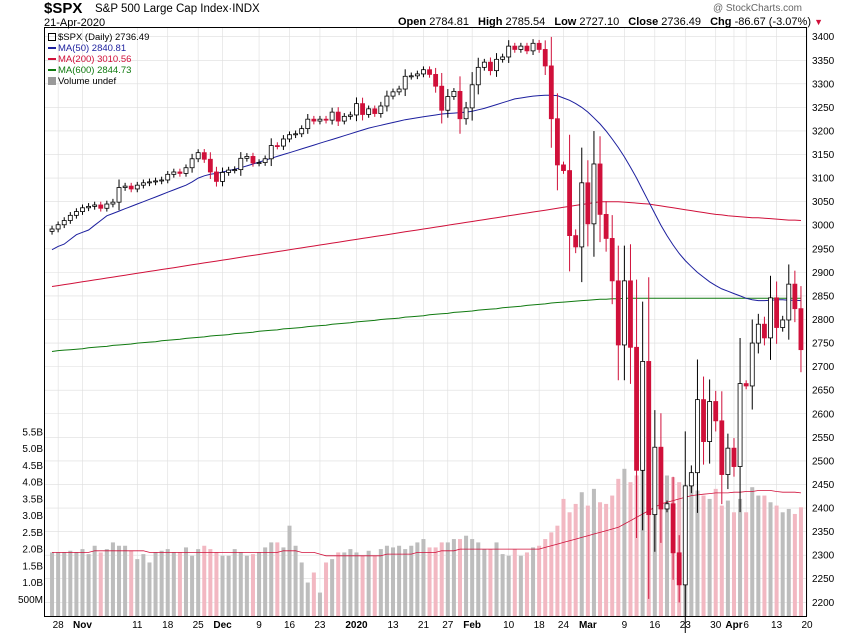  I want to click on date-tick-label: 24, so click(564, 625).